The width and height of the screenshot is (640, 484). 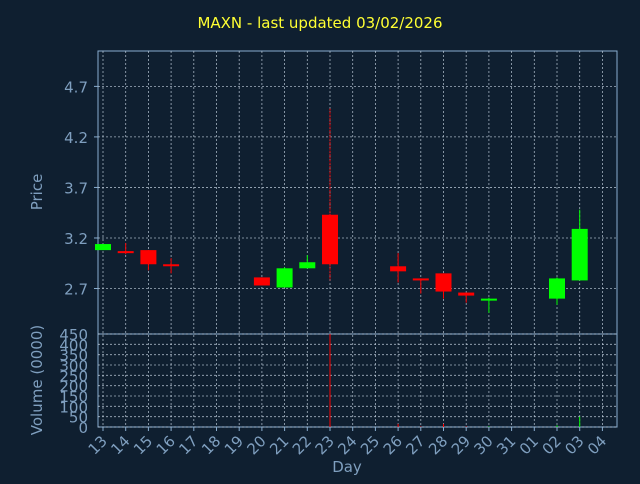 What do you see at coordinates (73, 366) in the screenshot?
I see `volume-tick-label: 300` at bounding box center [73, 366].